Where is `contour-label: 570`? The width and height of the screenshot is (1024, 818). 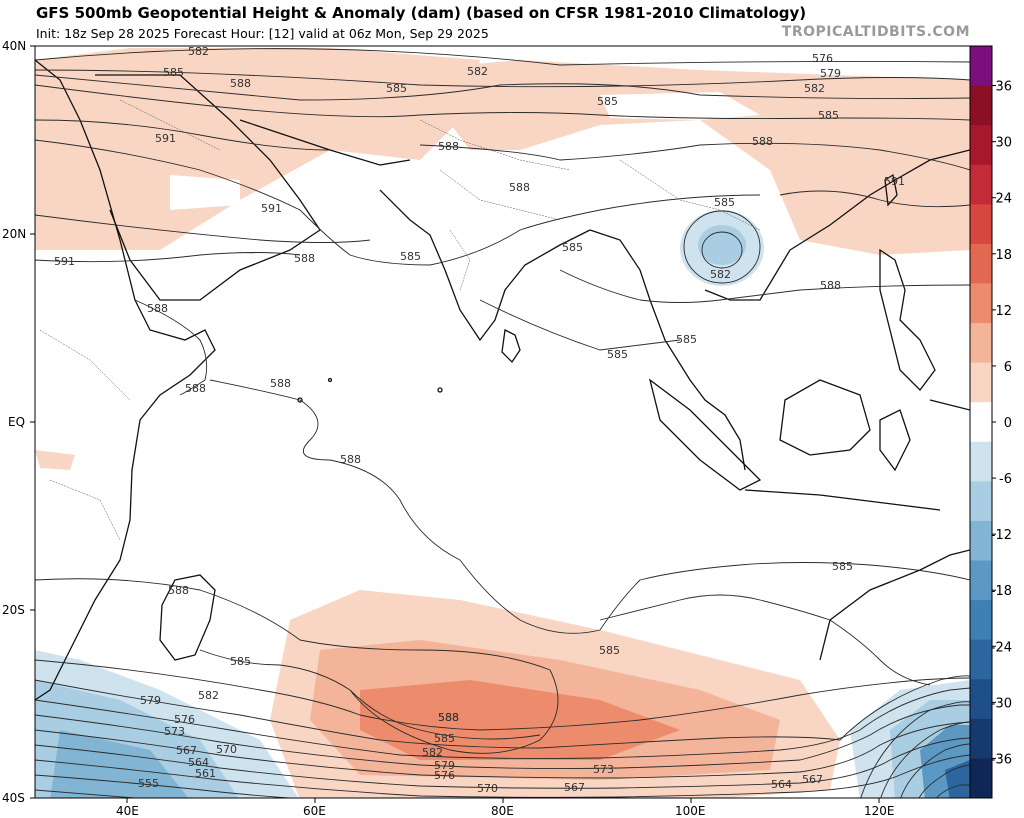 contour-label: 570 is located at coordinates (226, 749).